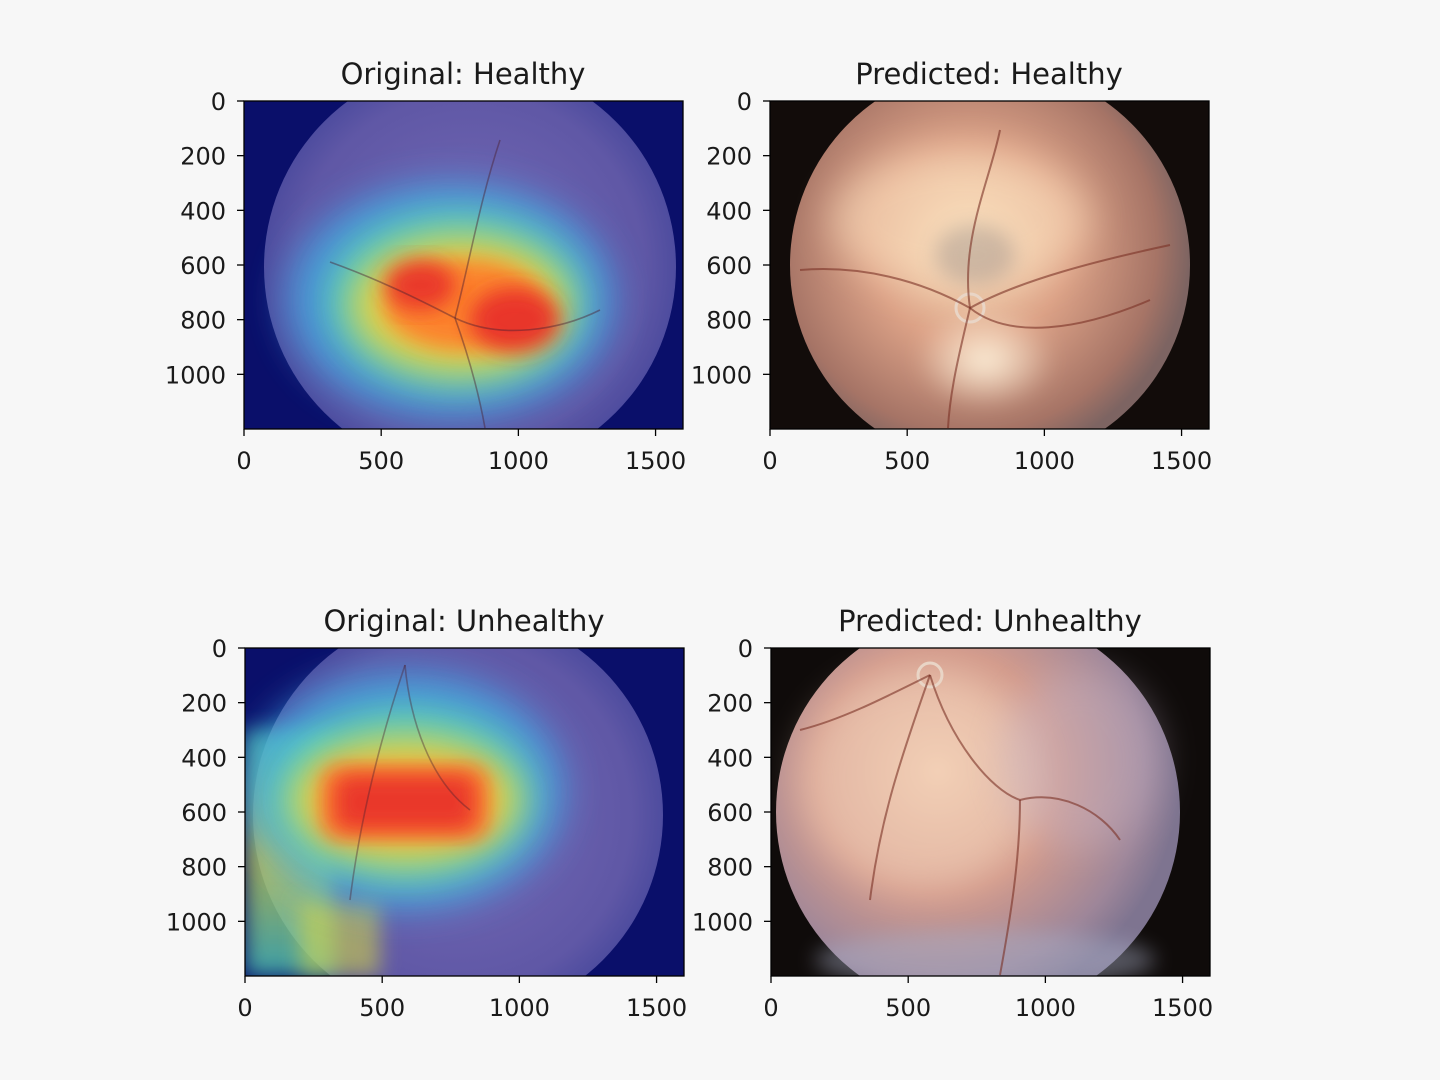  I want to click on panel-predicted-healthy, so click(989, 265).